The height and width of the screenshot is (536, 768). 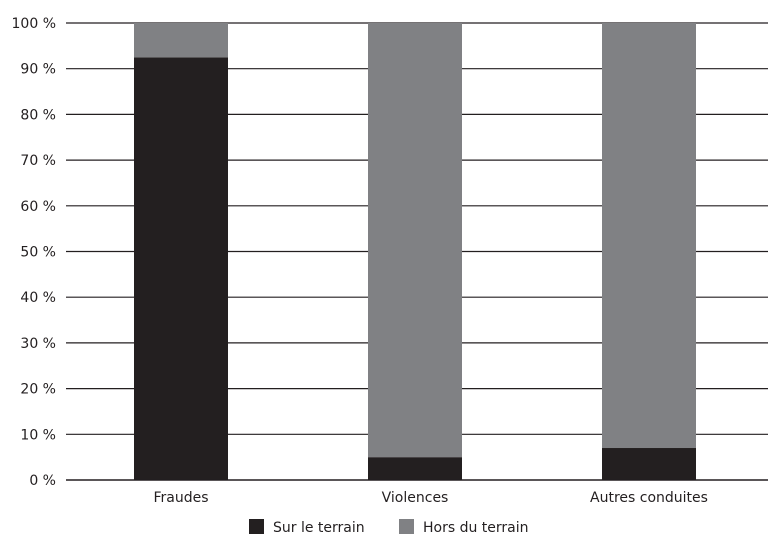 What do you see at coordinates (38, 298) in the screenshot?
I see `y-tick-label: 40 %` at bounding box center [38, 298].